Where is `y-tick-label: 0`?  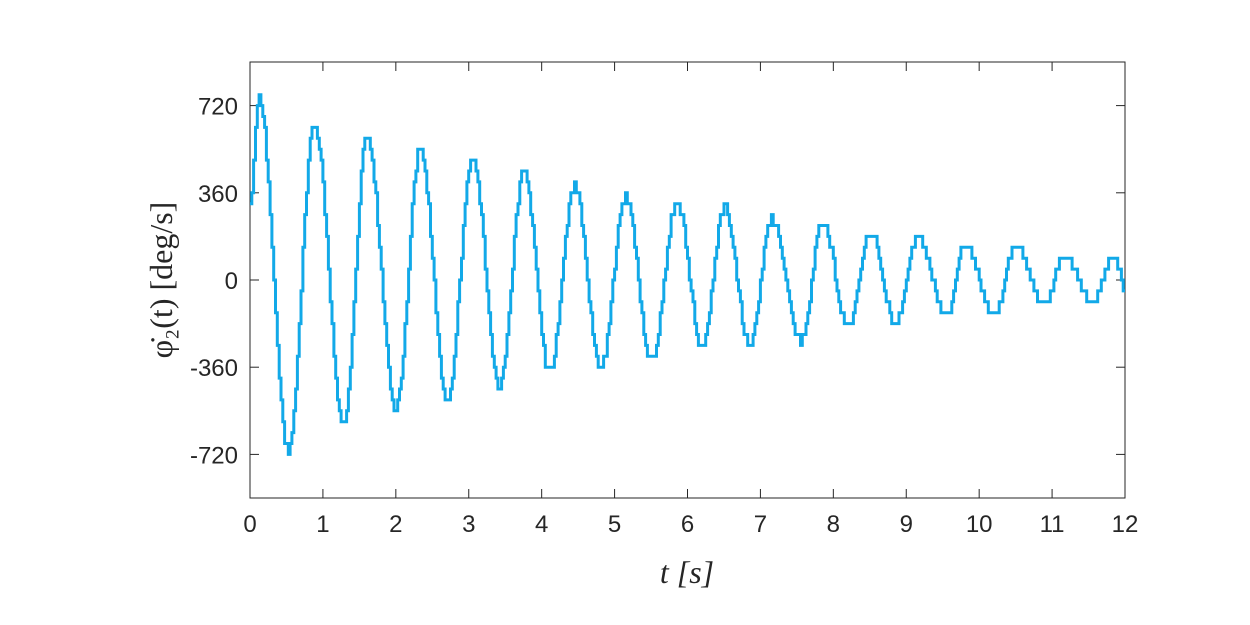 y-tick-label: 0 is located at coordinates (231, 281).